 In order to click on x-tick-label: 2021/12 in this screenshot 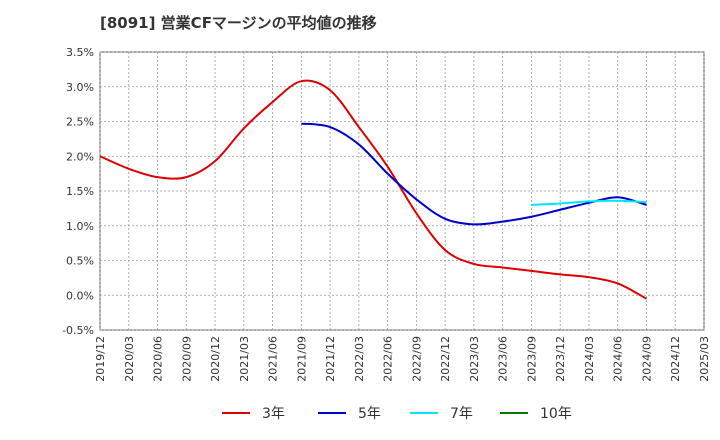, I will do `click(330, 359)`.